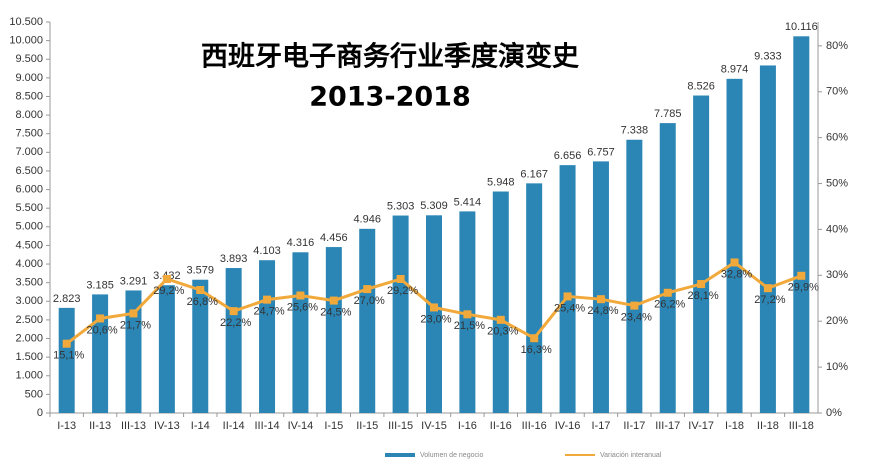 The image size is (878, 467). Describe the element at coordinates (400, 455) in the screenshot. I see `legend-swatch` at that location.